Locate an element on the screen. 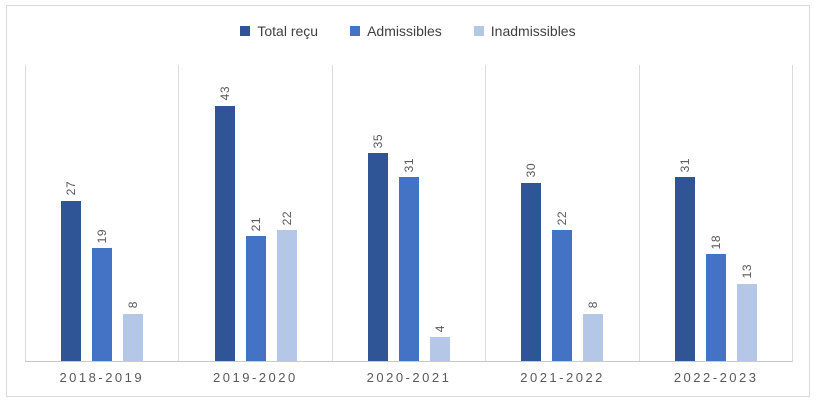 The height and width of the screenshot is (409, 820). bar-column-total-re-u: 35 is located at coordinates (378, 247).